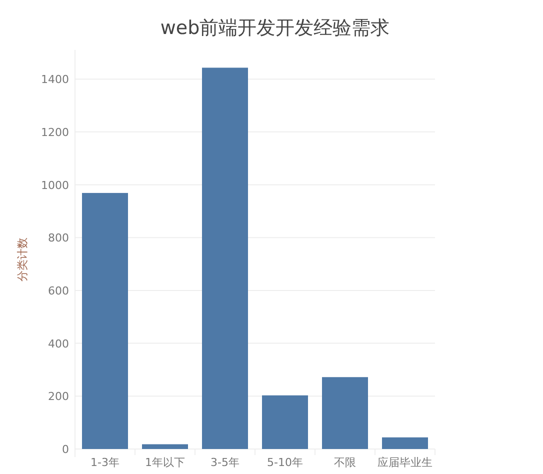 This screenshot has width=543, height=474. Describe the element at coordinates (285, 462) in the screenshot. I see `x-tick-label: 5-10年` at that location.